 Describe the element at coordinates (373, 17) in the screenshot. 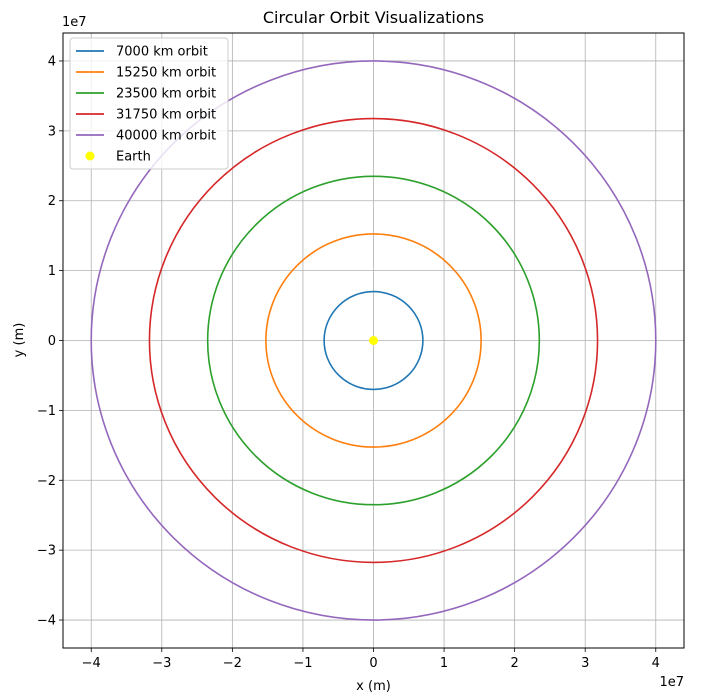

I see `chart-title: Circular Orbit Visualizations` at that location.